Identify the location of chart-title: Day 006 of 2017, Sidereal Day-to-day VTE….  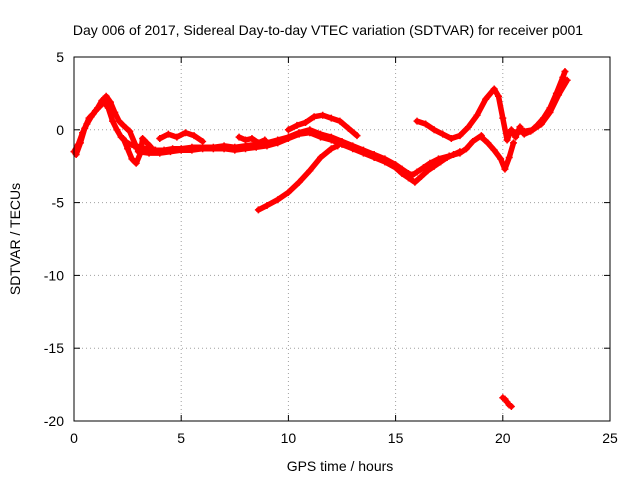
(328, 30).